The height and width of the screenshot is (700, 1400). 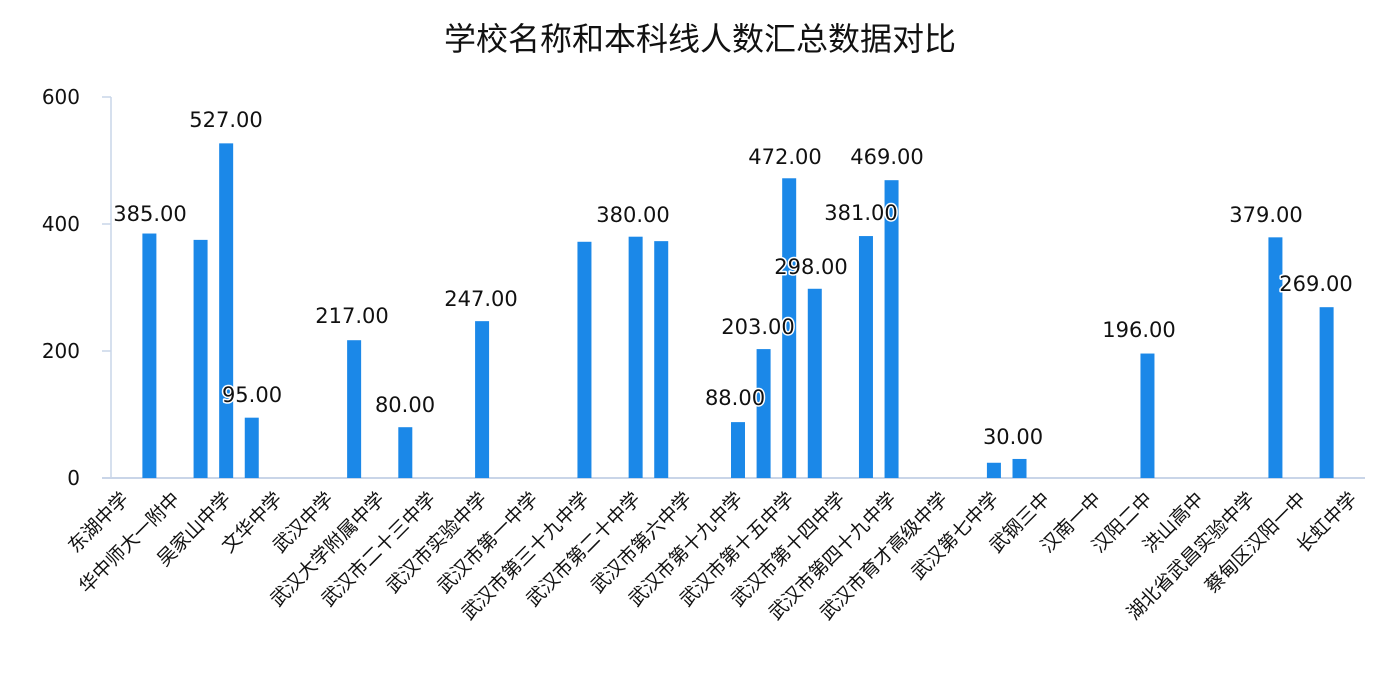 What do you see at coordinates (61, 97) in the screenshot?
I see `y-tick-label: 600` at bounding box center [61, 97].